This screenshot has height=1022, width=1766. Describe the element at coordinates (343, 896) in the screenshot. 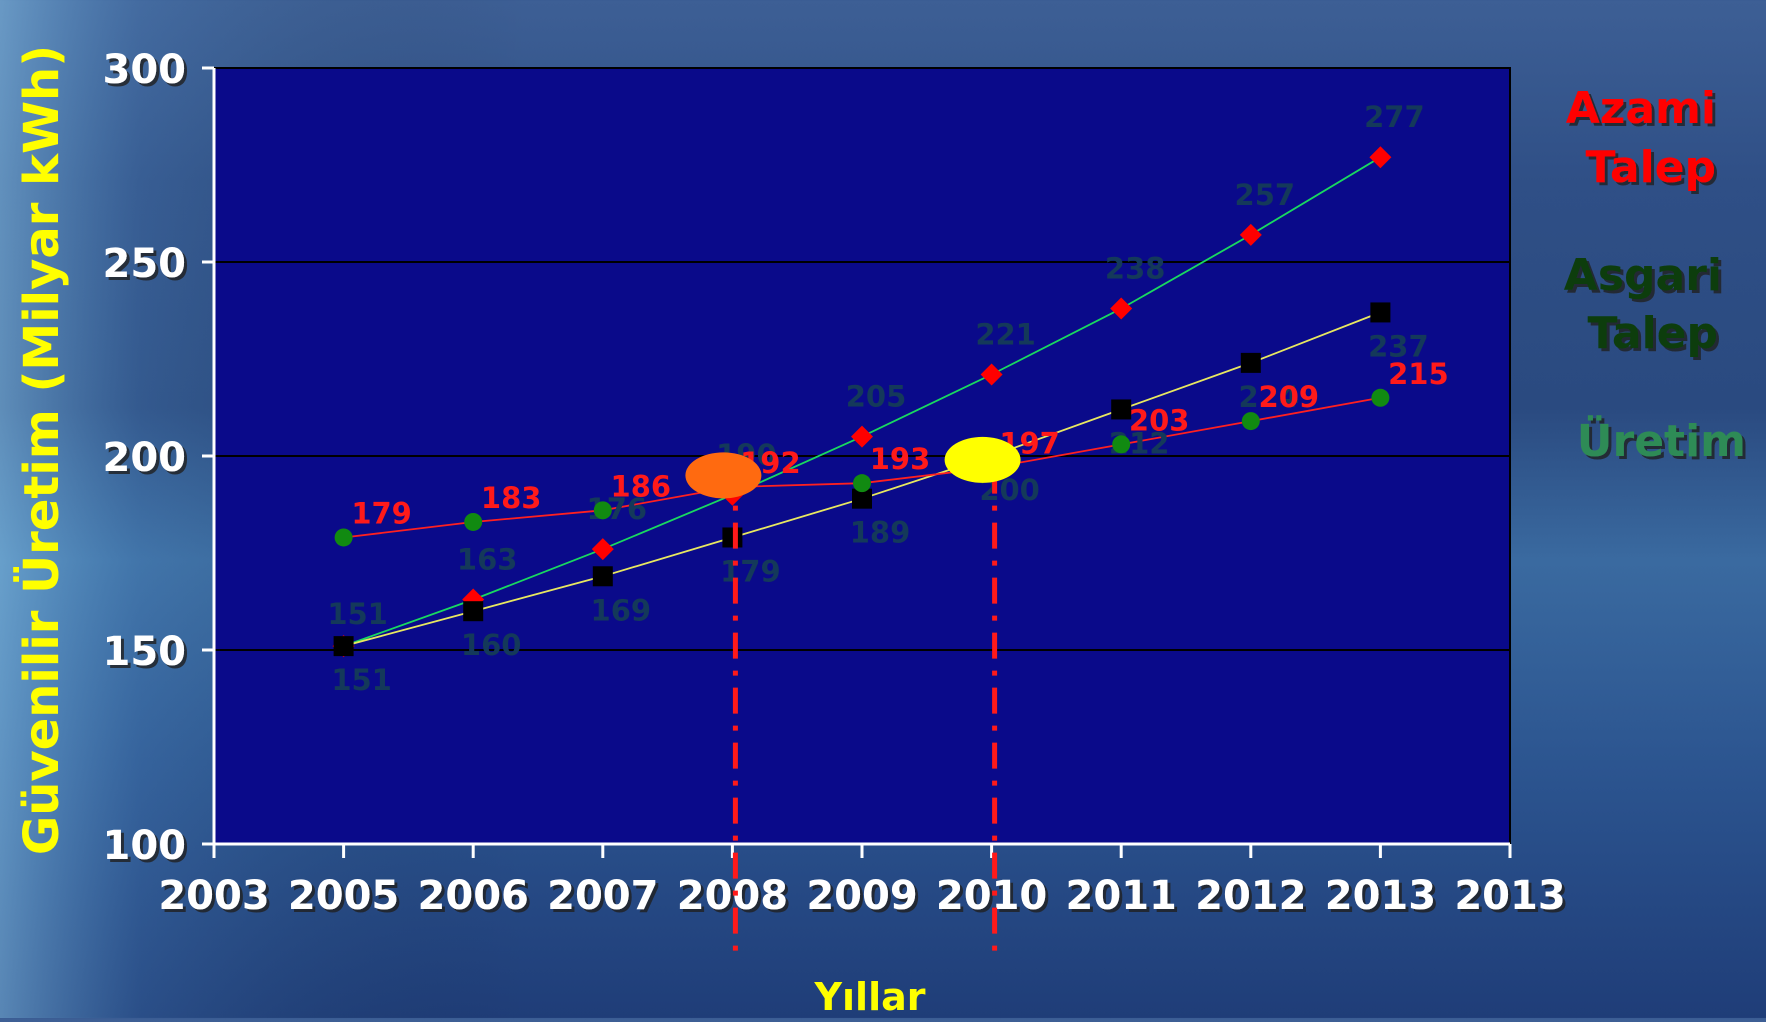

I see `x-tick-label: 2005` at that location.